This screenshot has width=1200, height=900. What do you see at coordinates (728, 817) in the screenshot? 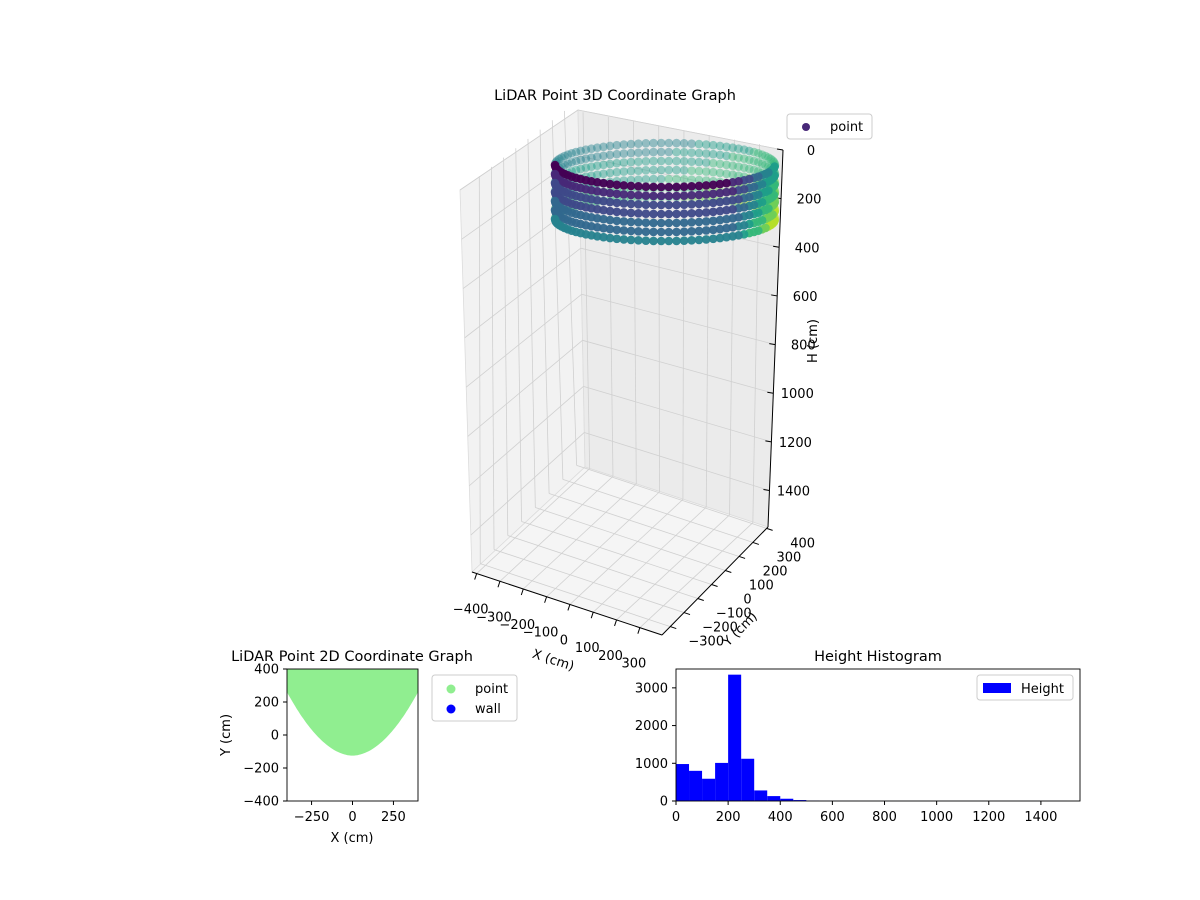
I see `histogram-x-tick-label: 200` at bounding box center [728, 817].